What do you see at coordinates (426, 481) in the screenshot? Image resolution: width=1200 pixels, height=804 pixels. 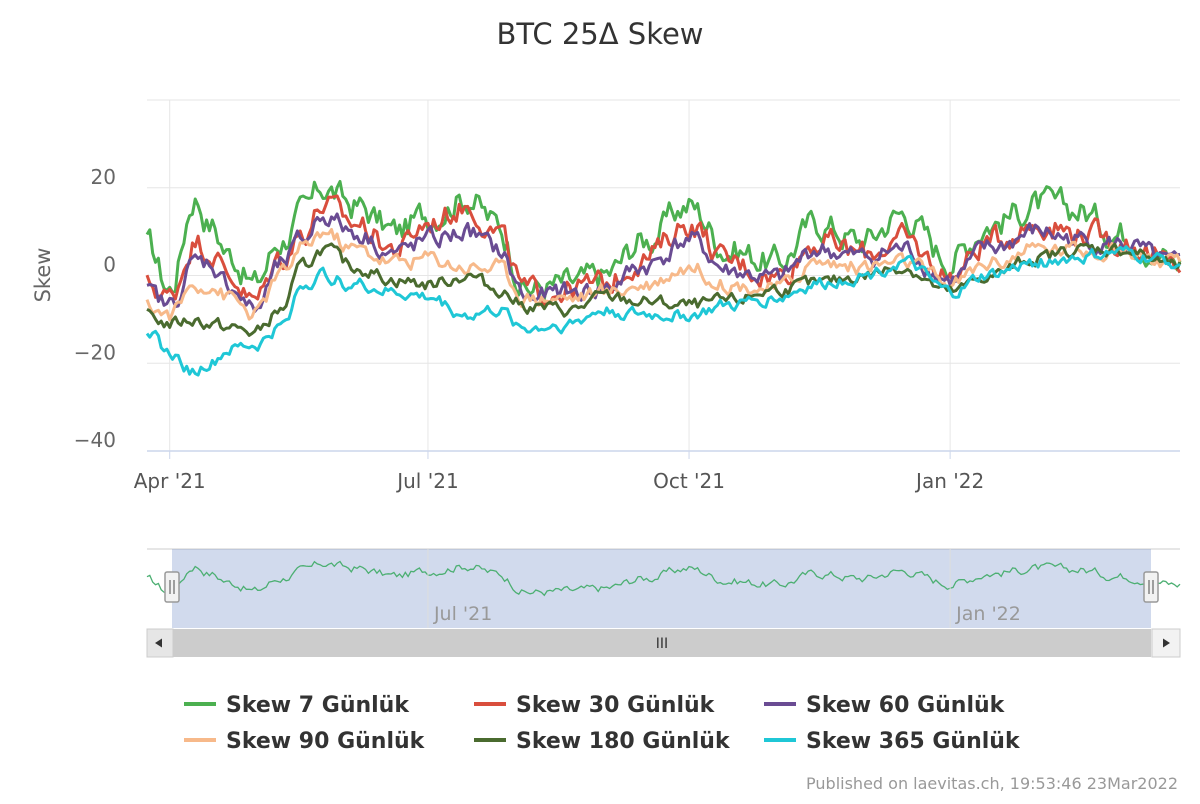 I see `x-tick-label: Jul '21` at bounding box center [426, 481].